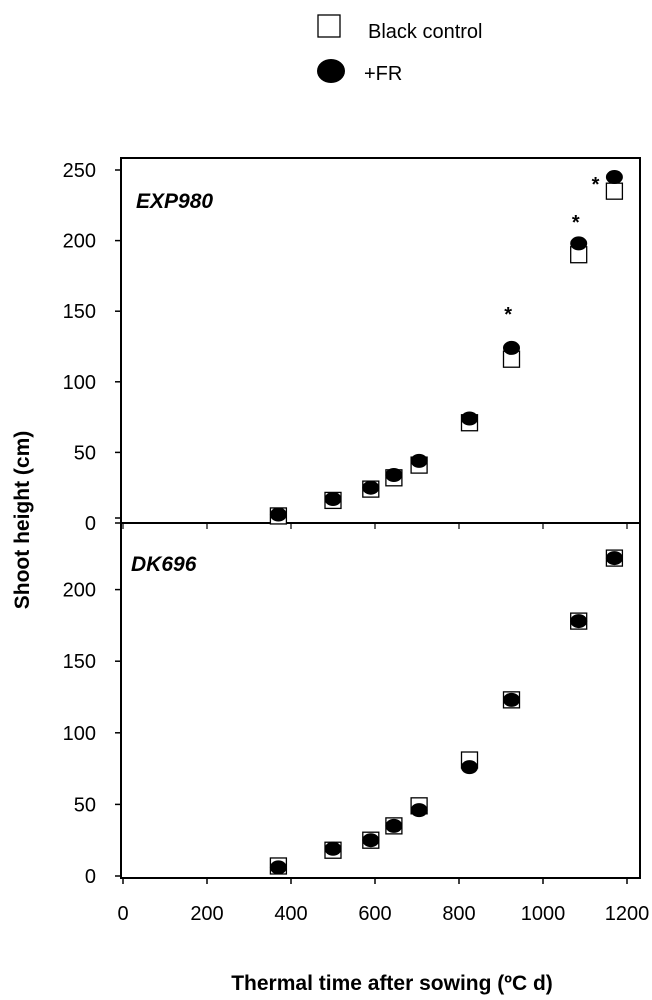  What do you see at coordinates (627, 914) in the screenshot?
I see `x-tick-label: 1200` at bounding box center [627, 914].